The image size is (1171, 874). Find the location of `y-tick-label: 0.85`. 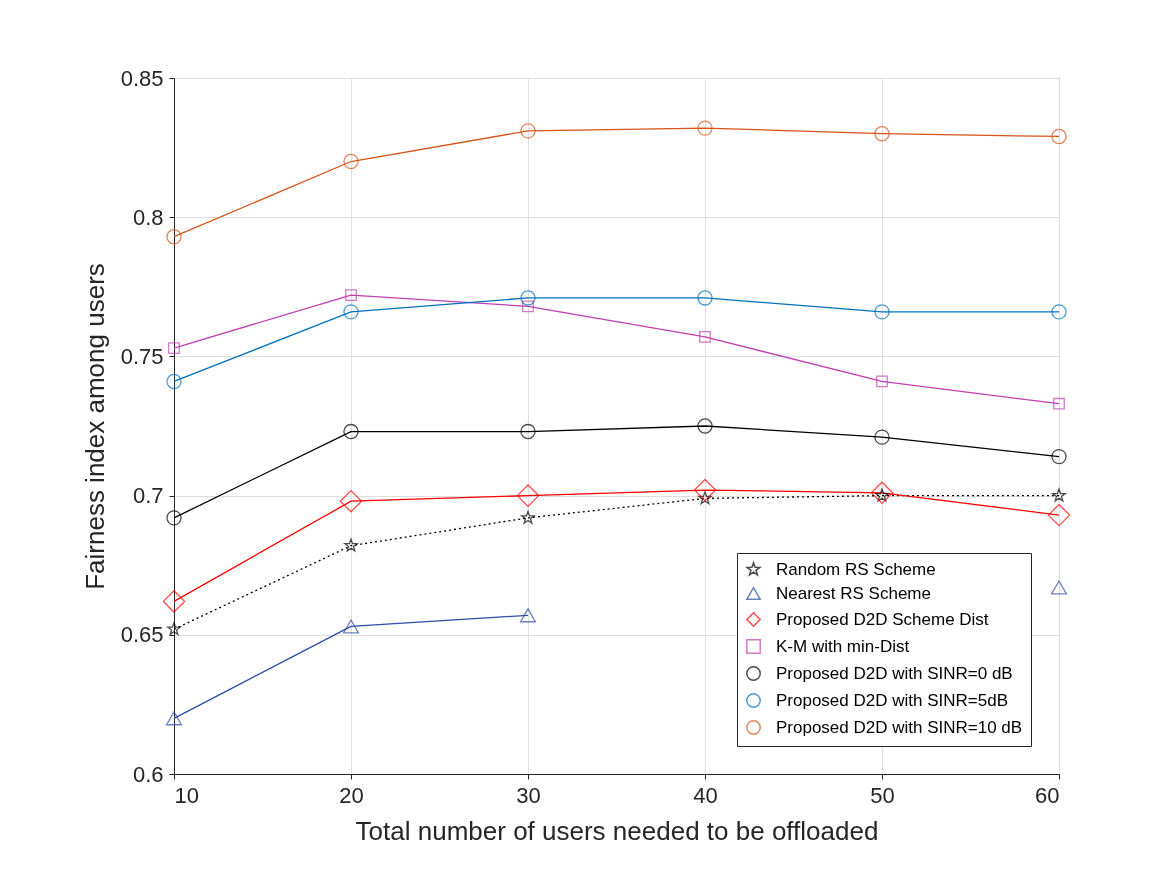

y-tick-label: 0.85 is located at coordinates (142, 78).